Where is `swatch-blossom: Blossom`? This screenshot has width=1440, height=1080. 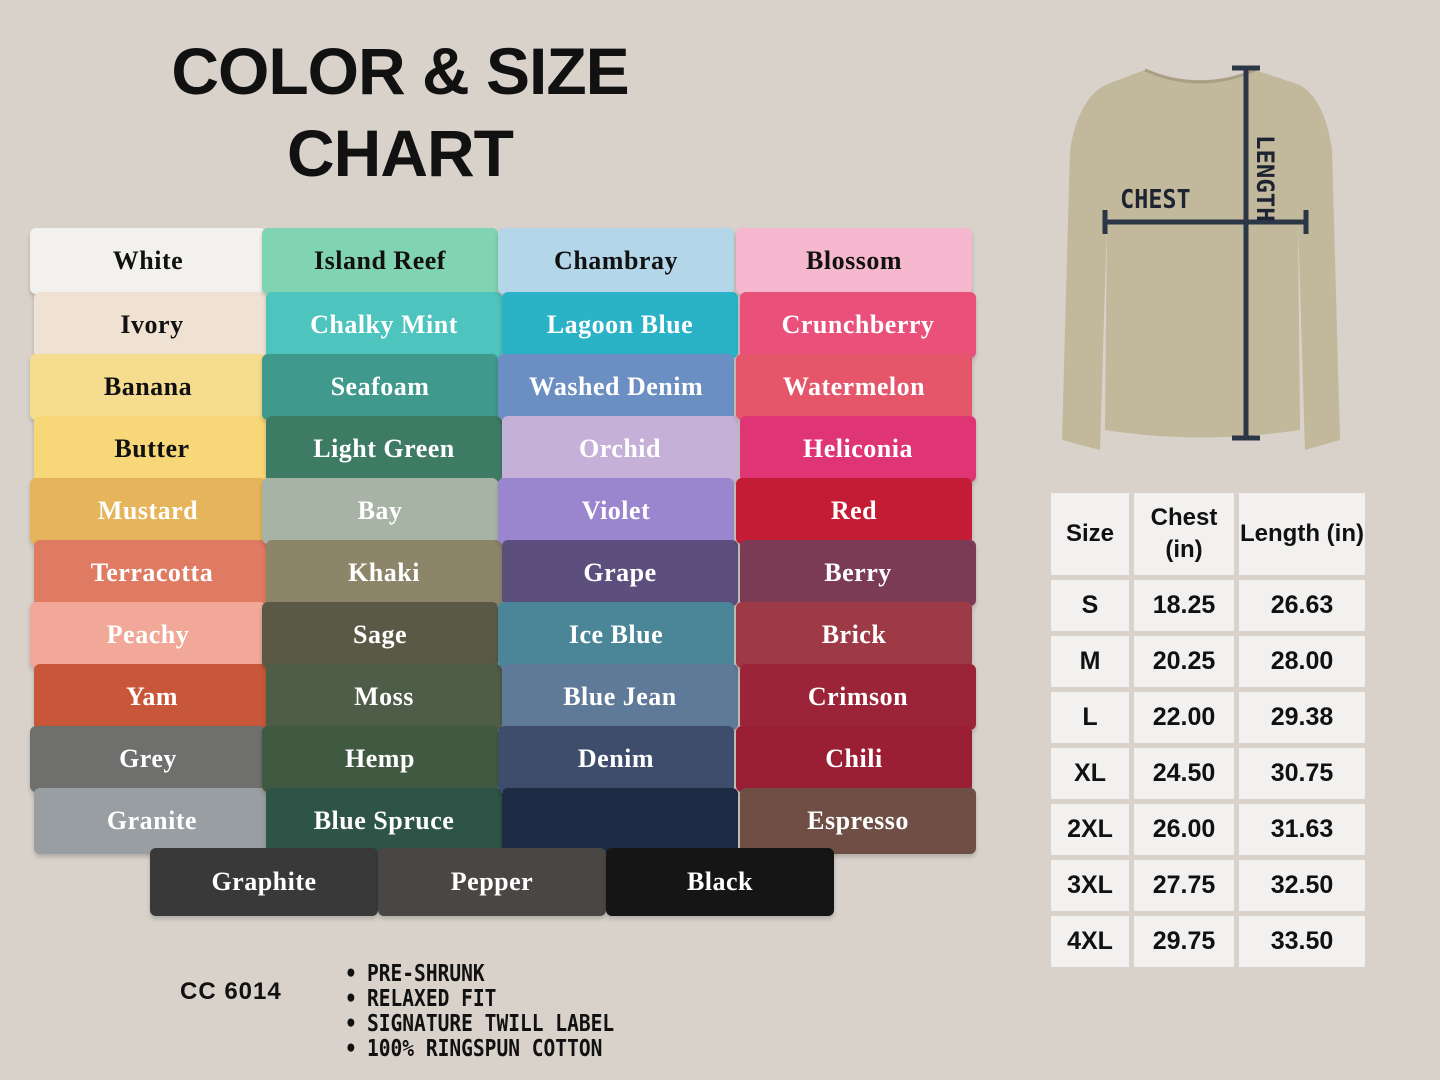 swatch-blossom: Blossom is located at coordinates (854, 261).